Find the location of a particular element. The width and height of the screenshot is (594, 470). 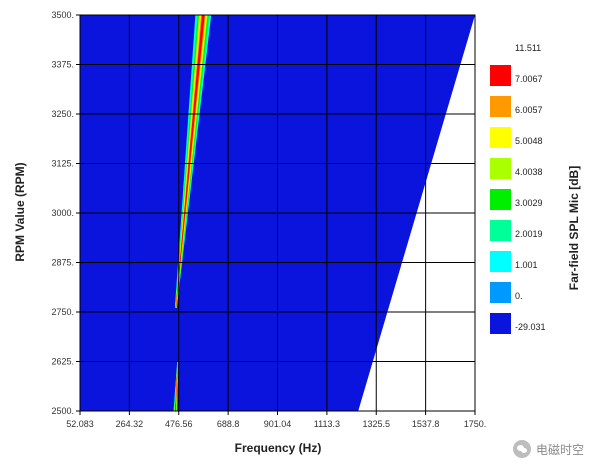

legend-label: 11.511 is located at coordinates (528, 48).